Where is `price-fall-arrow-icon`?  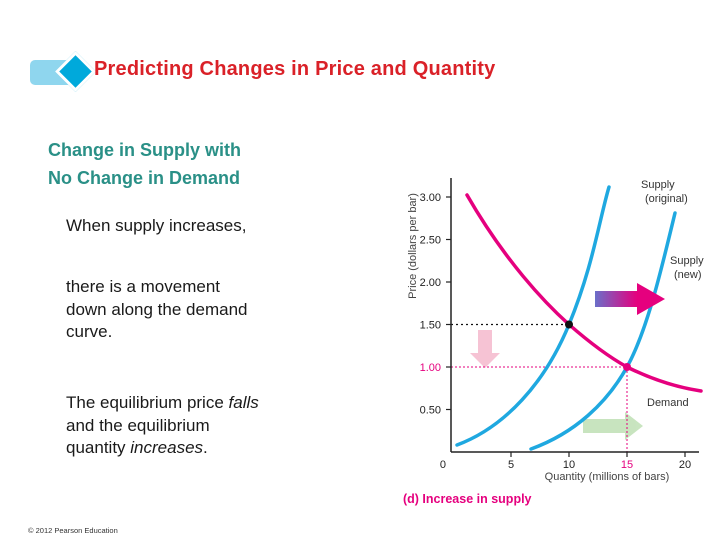 price-fall-arrow-icon is located at coordinates (485, 349).